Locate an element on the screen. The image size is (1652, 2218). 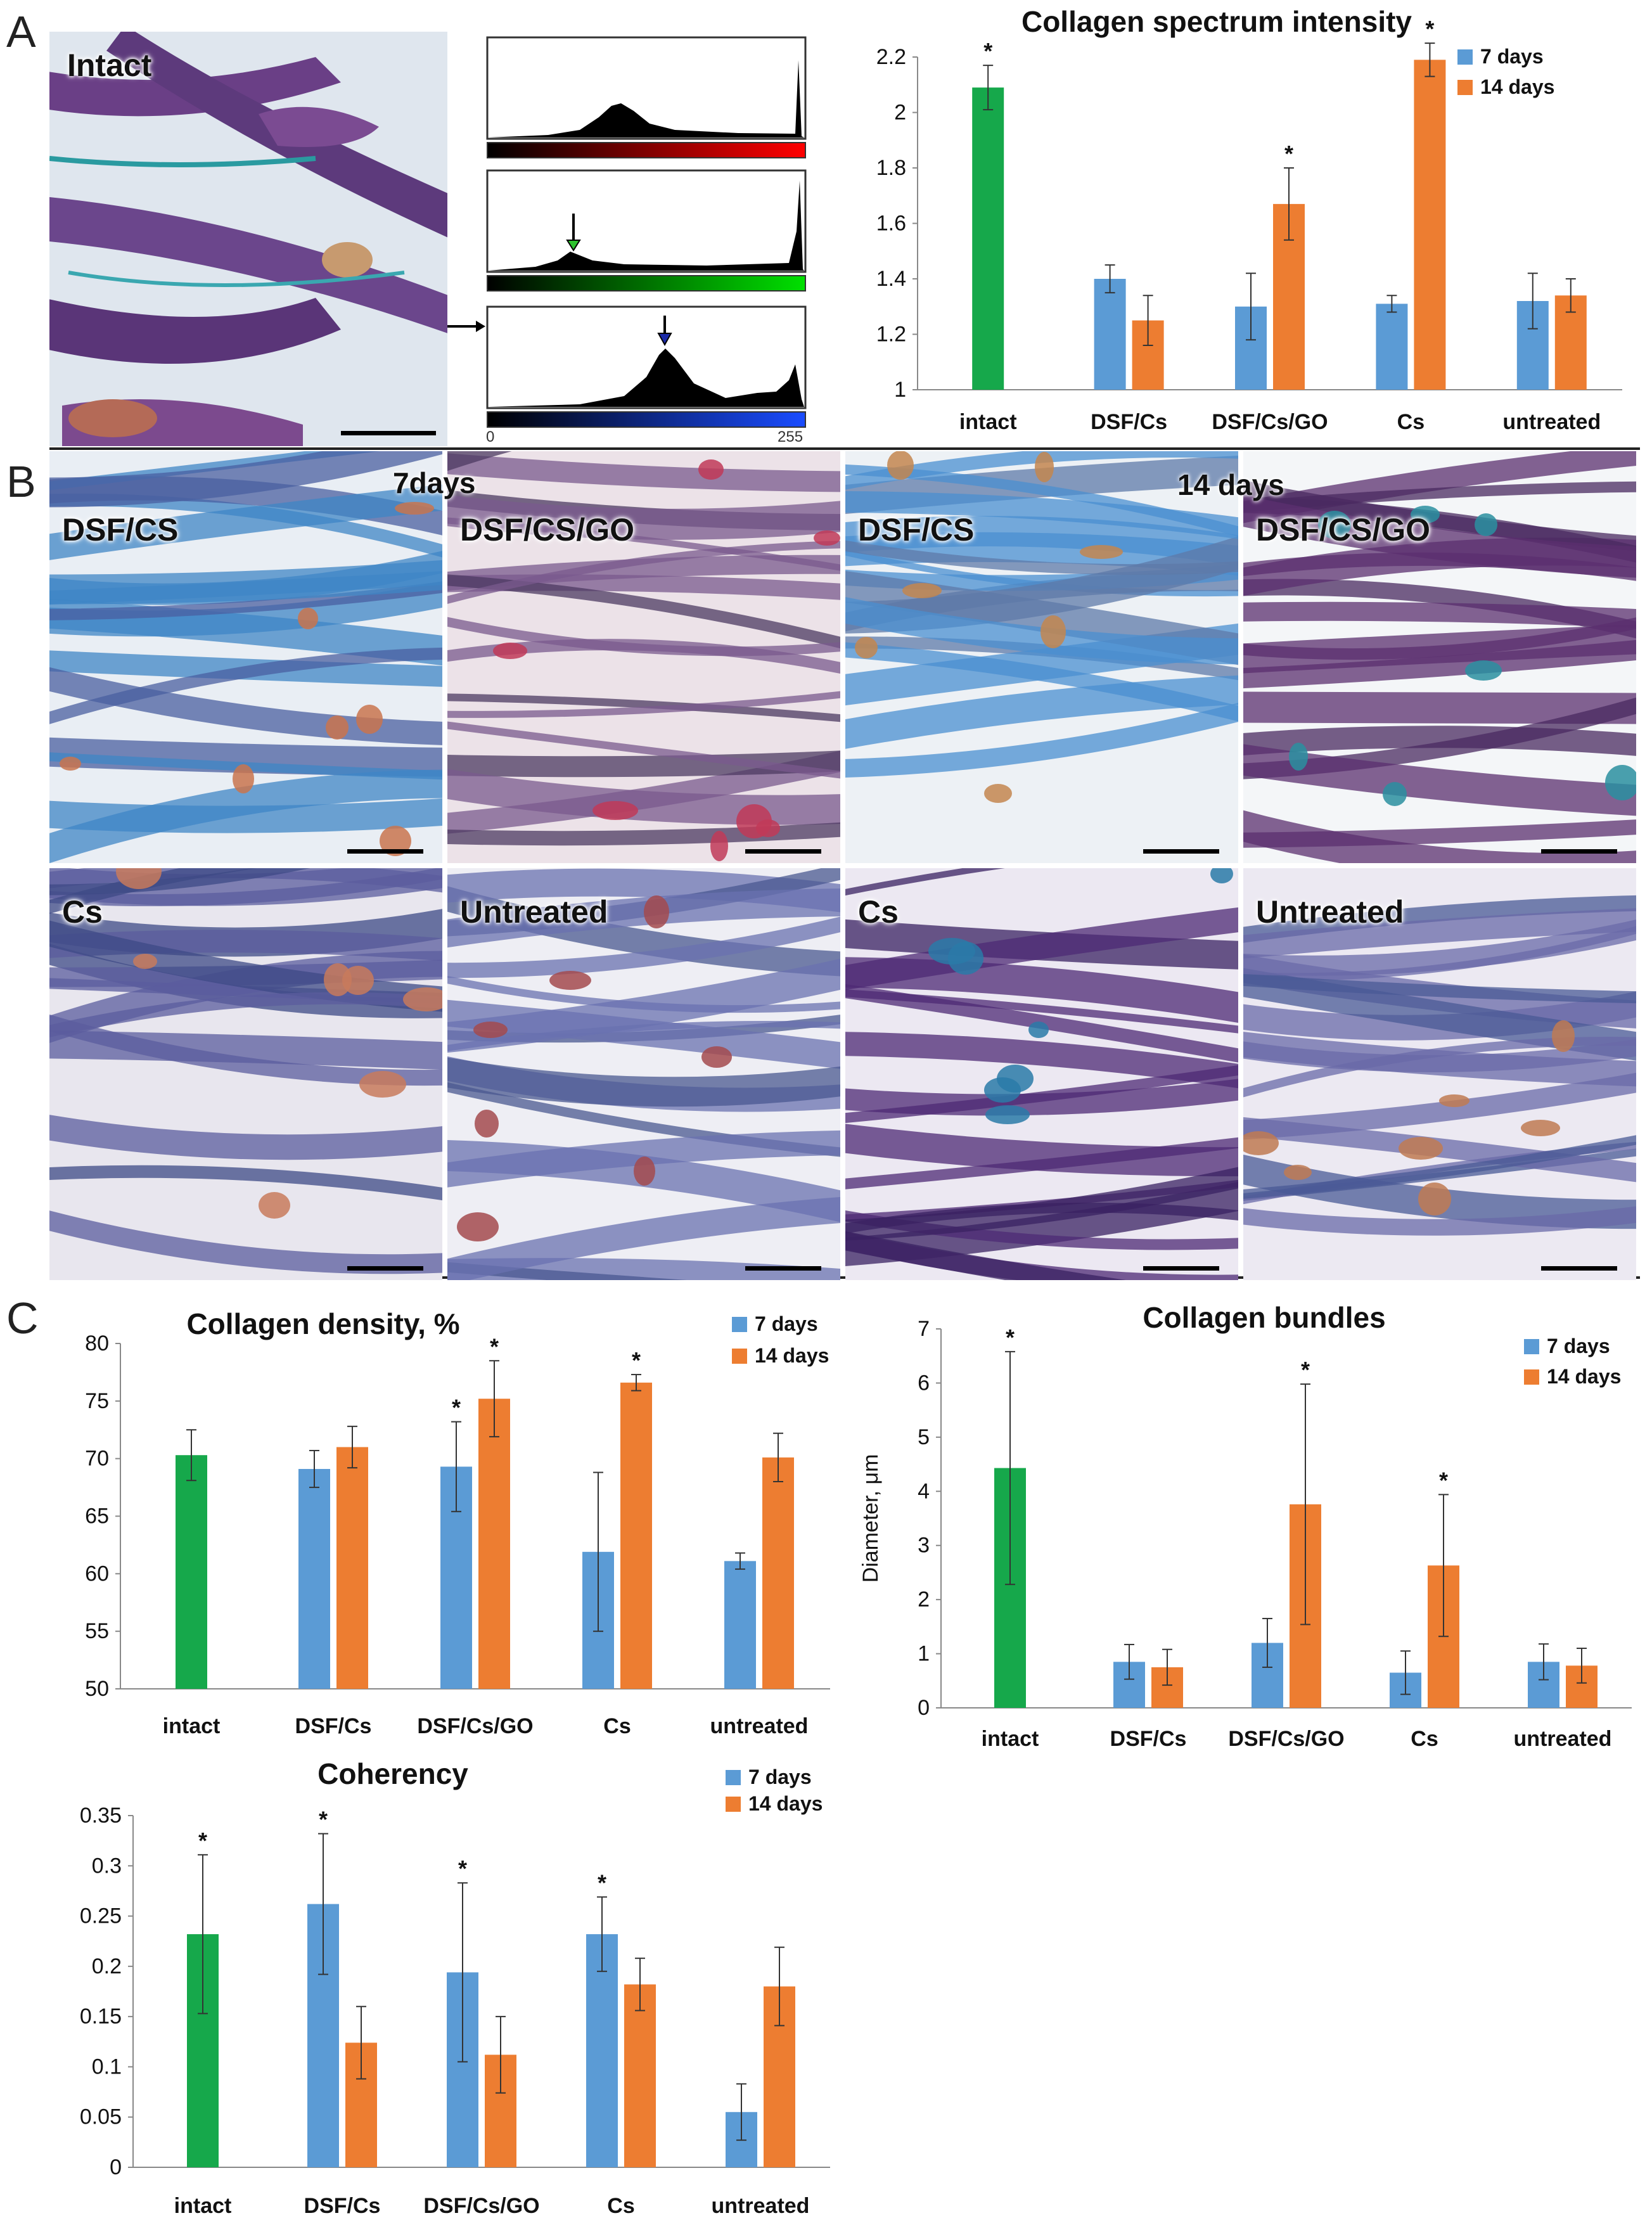
intact-micrograph: Intact is located at coordinates (248, 239).